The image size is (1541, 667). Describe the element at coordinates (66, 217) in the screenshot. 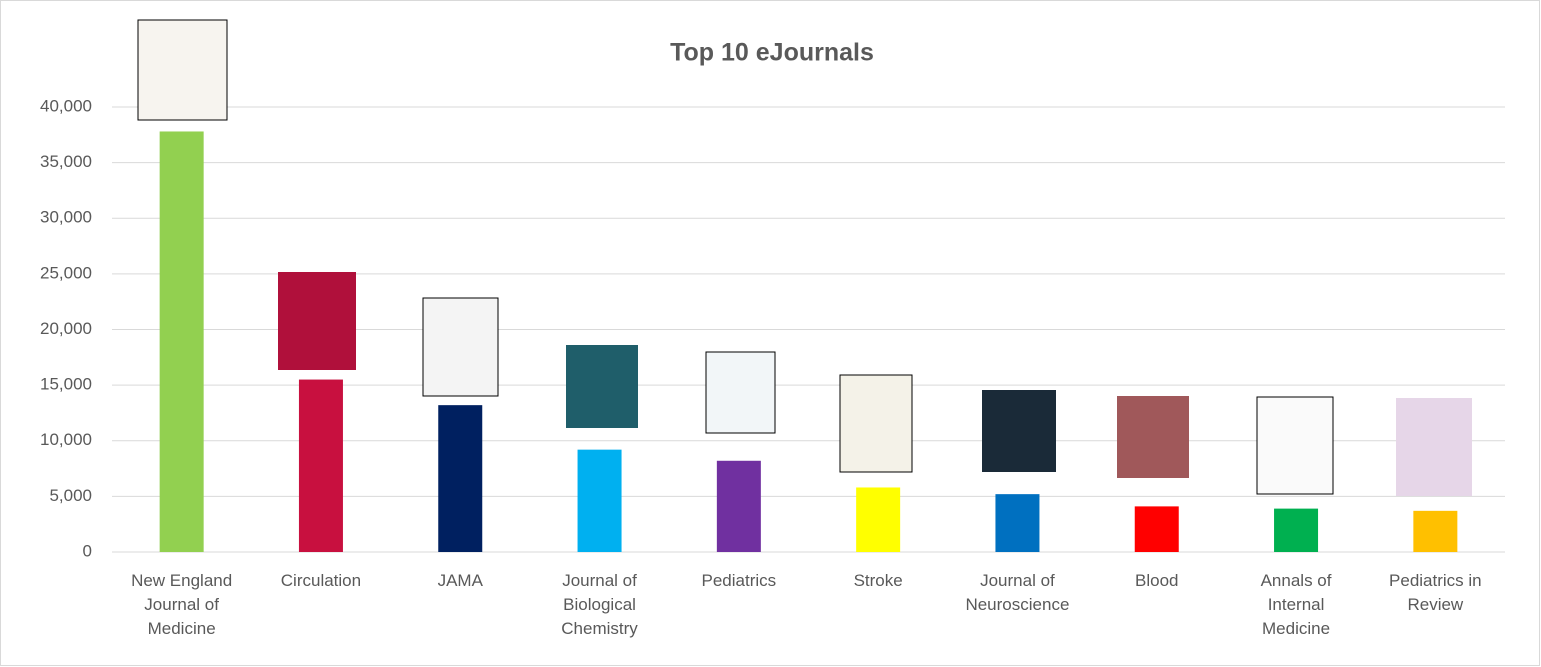

I see `y-tick-label: 30,000` at that location.